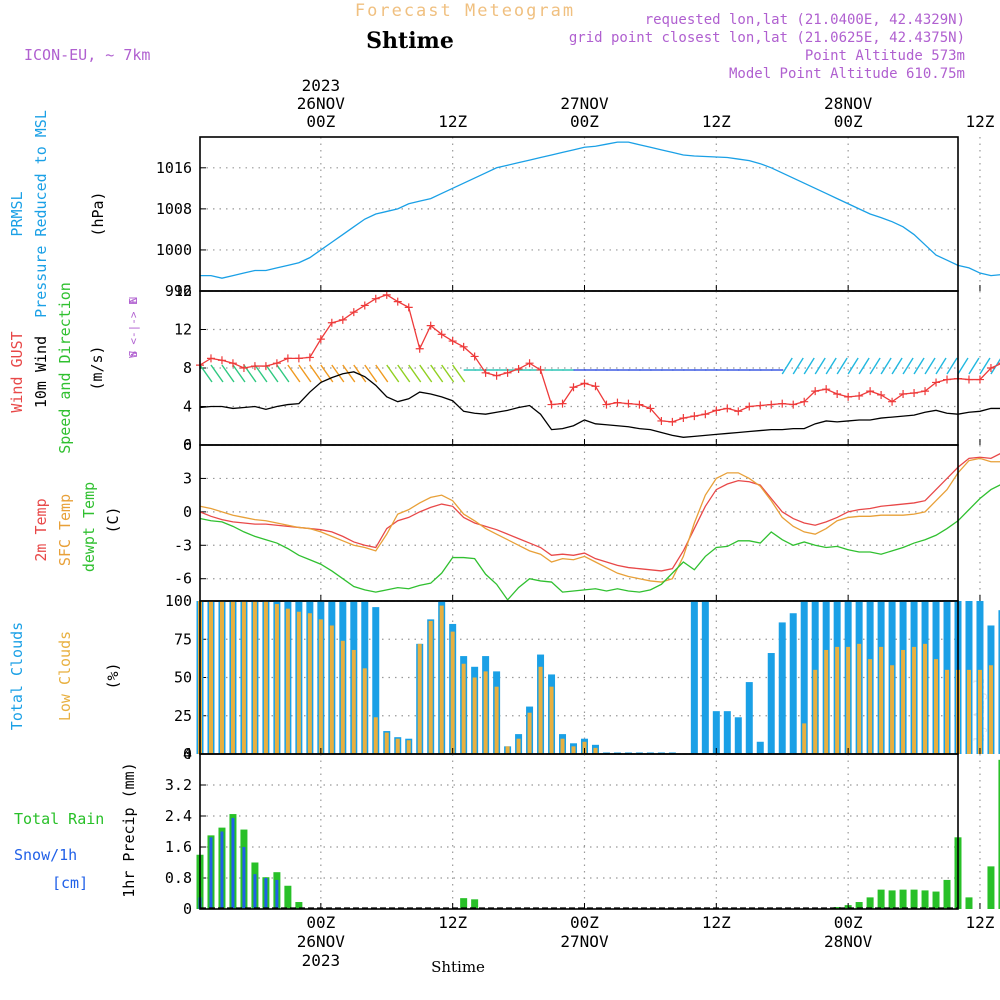  I want to click on top-tick-label: 00Z, so click(848, 121).